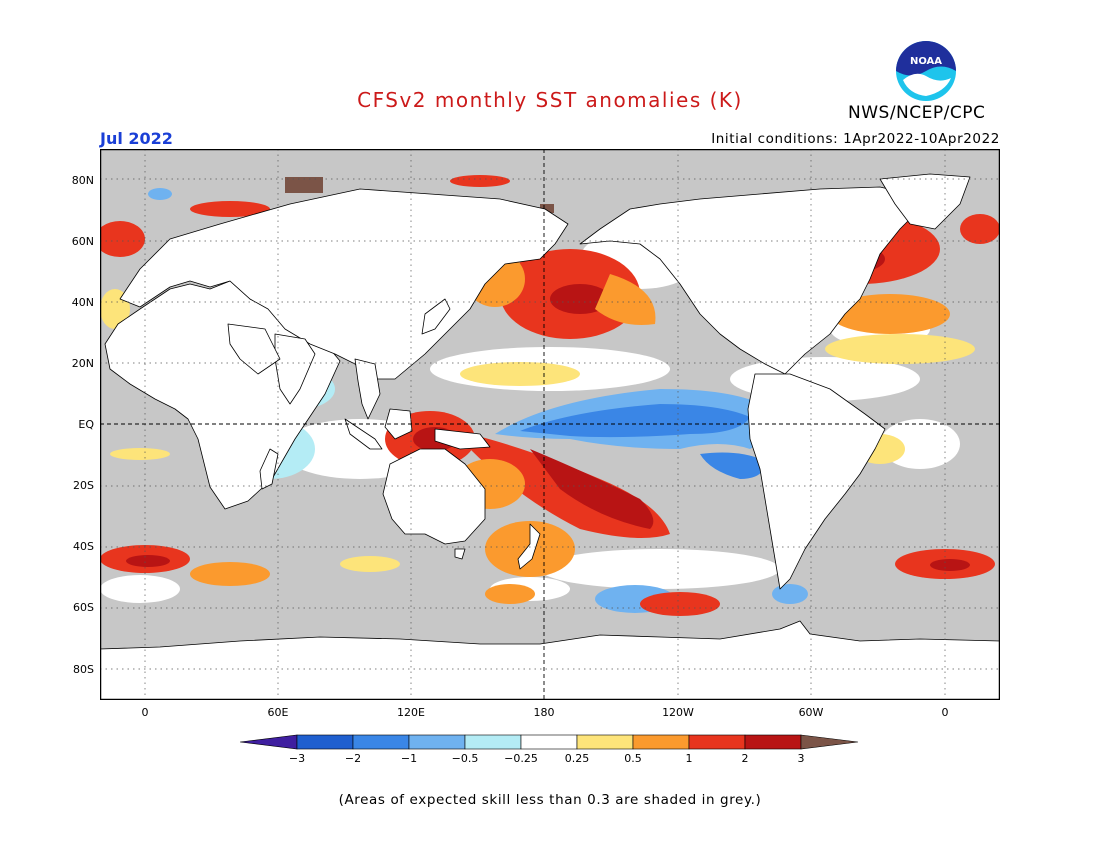  I want to click on lat-label: 40S, so click(83, 546).